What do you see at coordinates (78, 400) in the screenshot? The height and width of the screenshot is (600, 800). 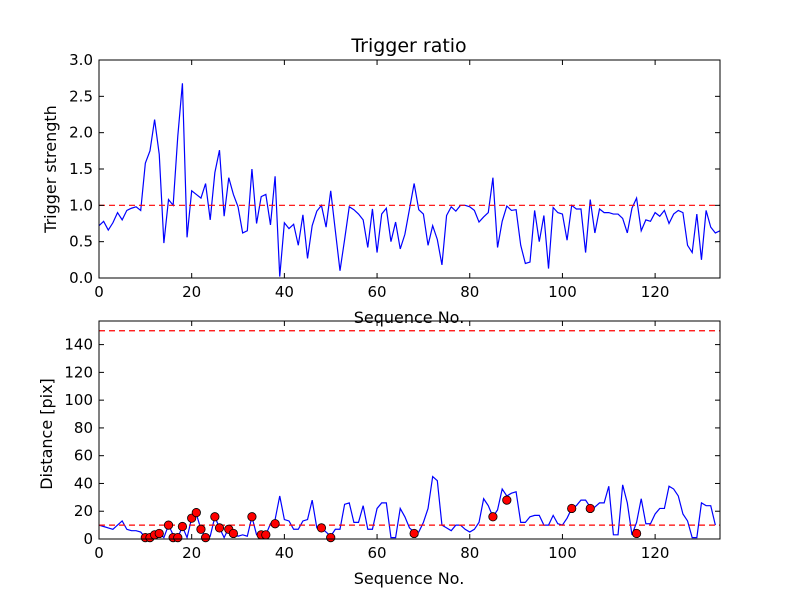 I see `y-tick-label: 100` at bounding box center [78, 400].